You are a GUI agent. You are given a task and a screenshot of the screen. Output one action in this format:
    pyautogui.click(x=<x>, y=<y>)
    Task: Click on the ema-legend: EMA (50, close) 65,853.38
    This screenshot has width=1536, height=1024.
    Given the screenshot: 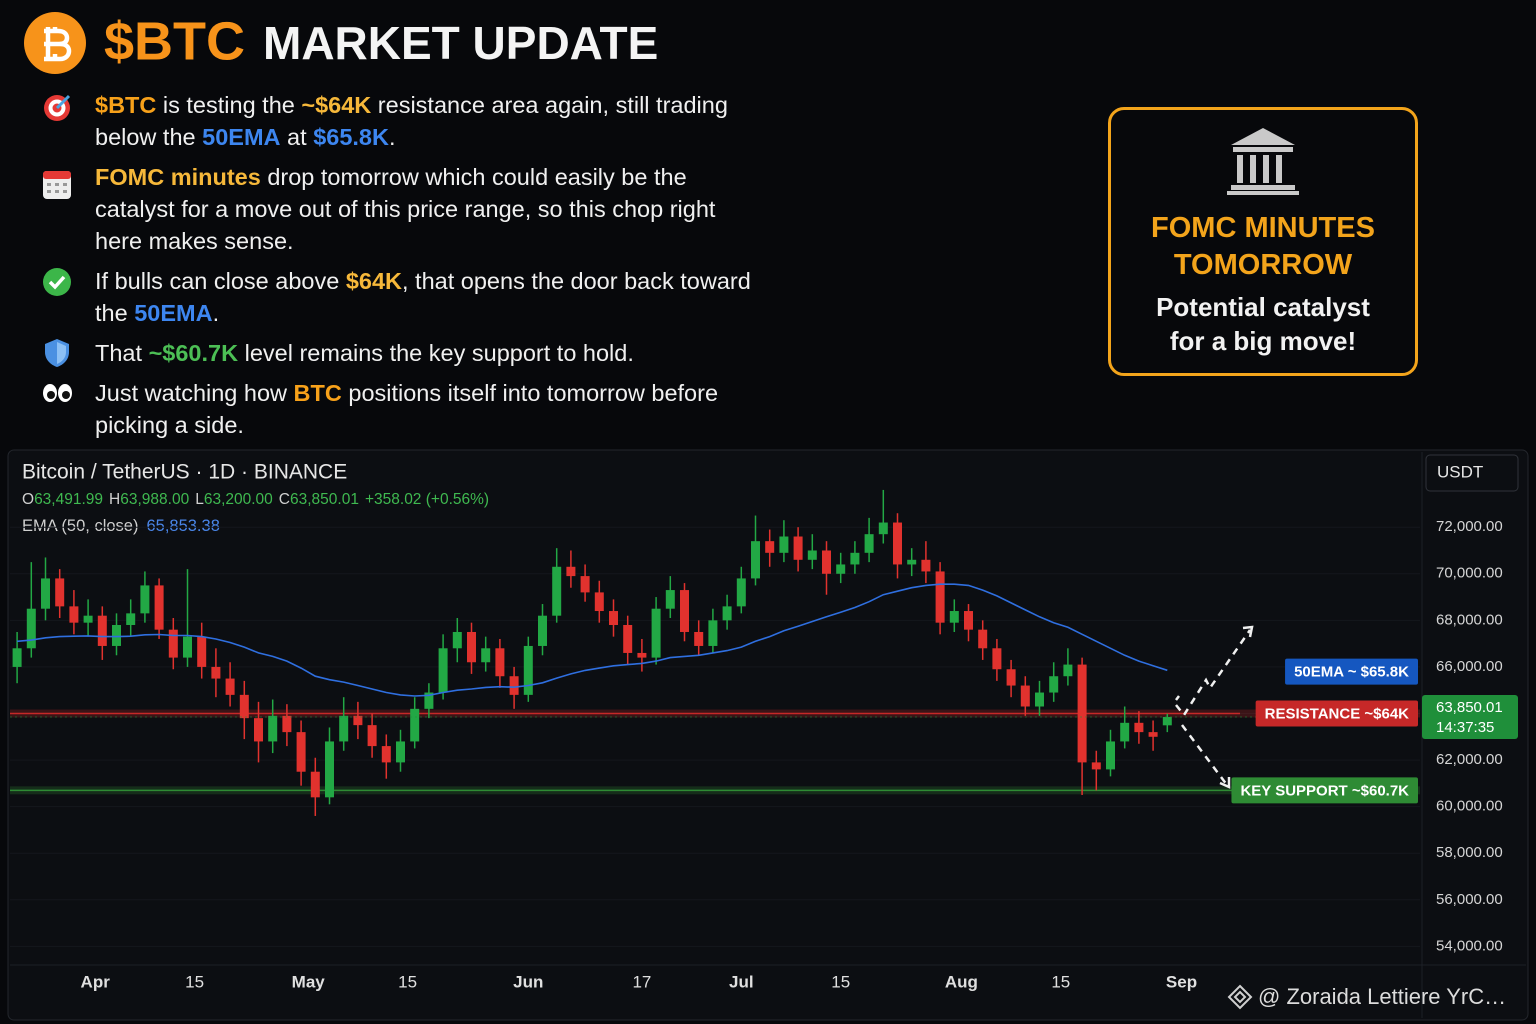 What is the action you would take?
    pyautogui.click(x=121, y=526)
    